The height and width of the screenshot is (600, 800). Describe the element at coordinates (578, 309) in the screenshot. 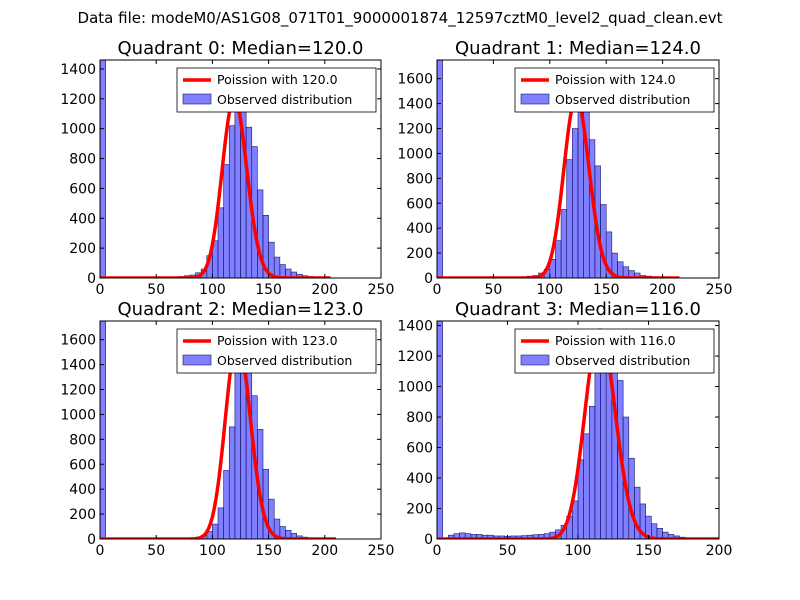

I see `plot-title: Quadrant 3: Median=116.0` at that location.